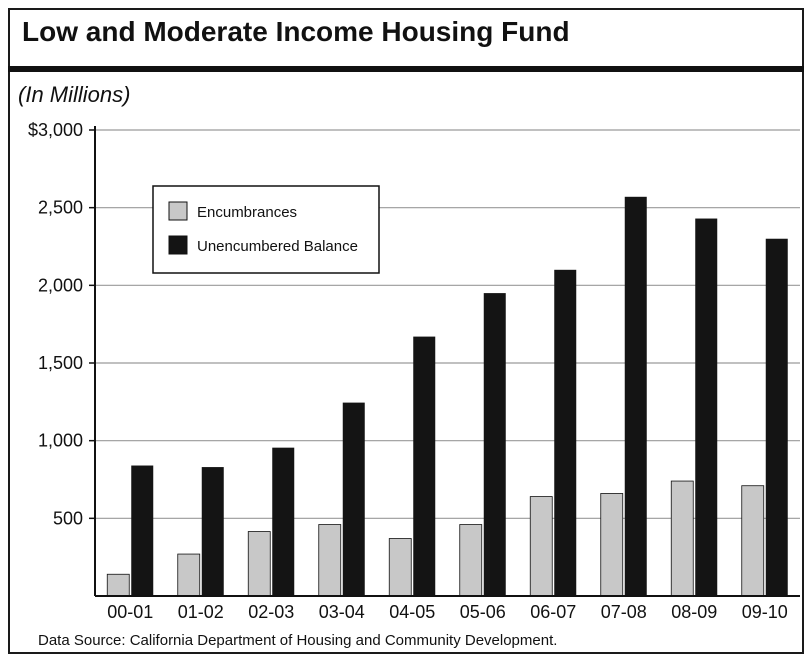 This screenshot has height=658, width=810. What do you see at coordinates (55, 324) in the screenshot?
I see `y-tick-labels: 500 1,000 1,500 2,000 2,500 $3,000` at bounding box center [55, 324].